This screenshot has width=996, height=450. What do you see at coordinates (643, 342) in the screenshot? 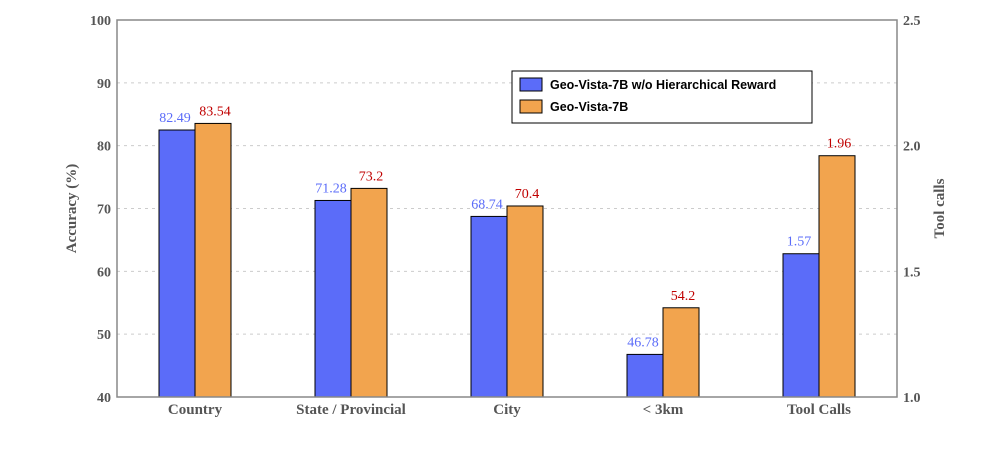
I see `data-label: 46.78` at bounding box center [643, 342].